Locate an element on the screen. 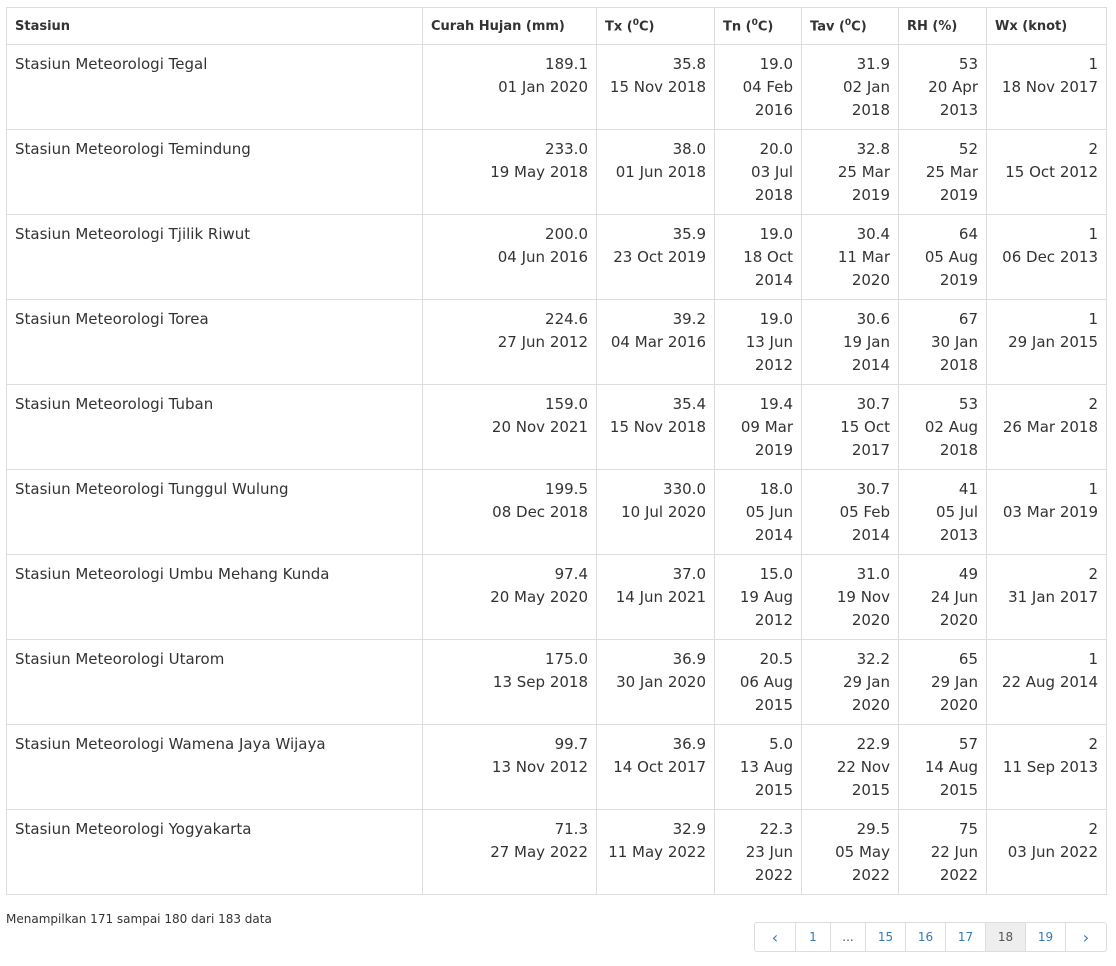  rain-date: 13 Nov 2012 is located at coordinates (539, 767).